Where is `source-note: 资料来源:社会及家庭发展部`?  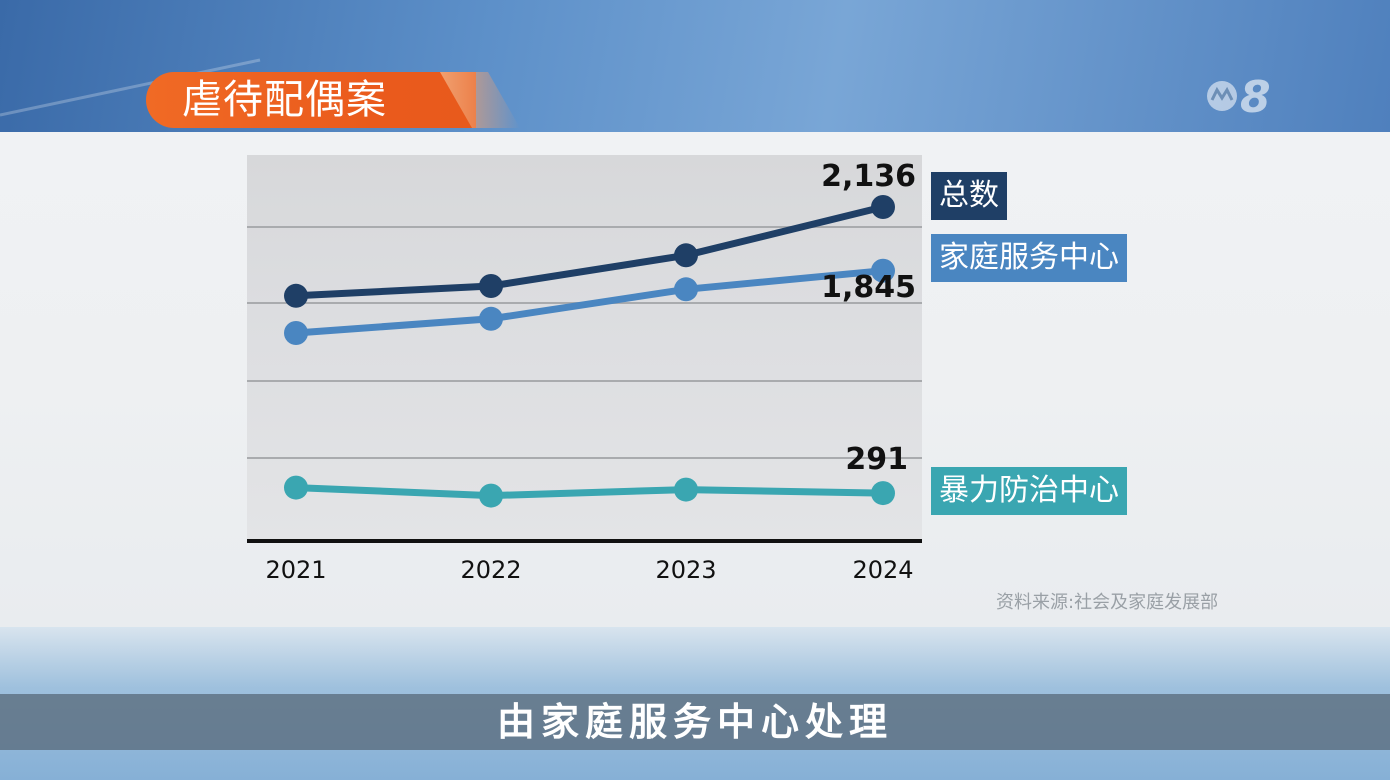
source-note: 资料来源:社会及家庭发展部 is located at coordinates (1107, 602).